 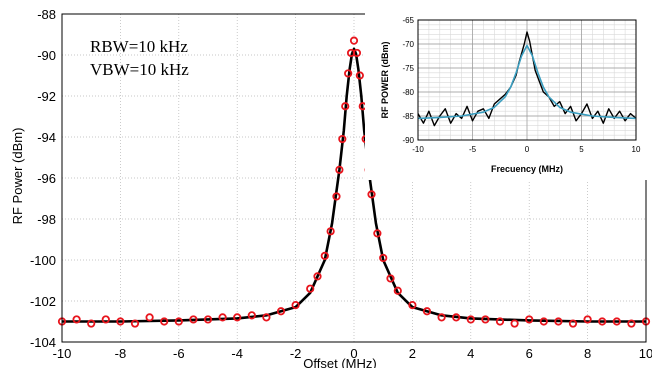 What do you see at coordinates (408, 80) in the screenshot?
I see `inset-y-ticks: -65 -70 -75 -80 -85 -90` at bounding box center [408, 80].